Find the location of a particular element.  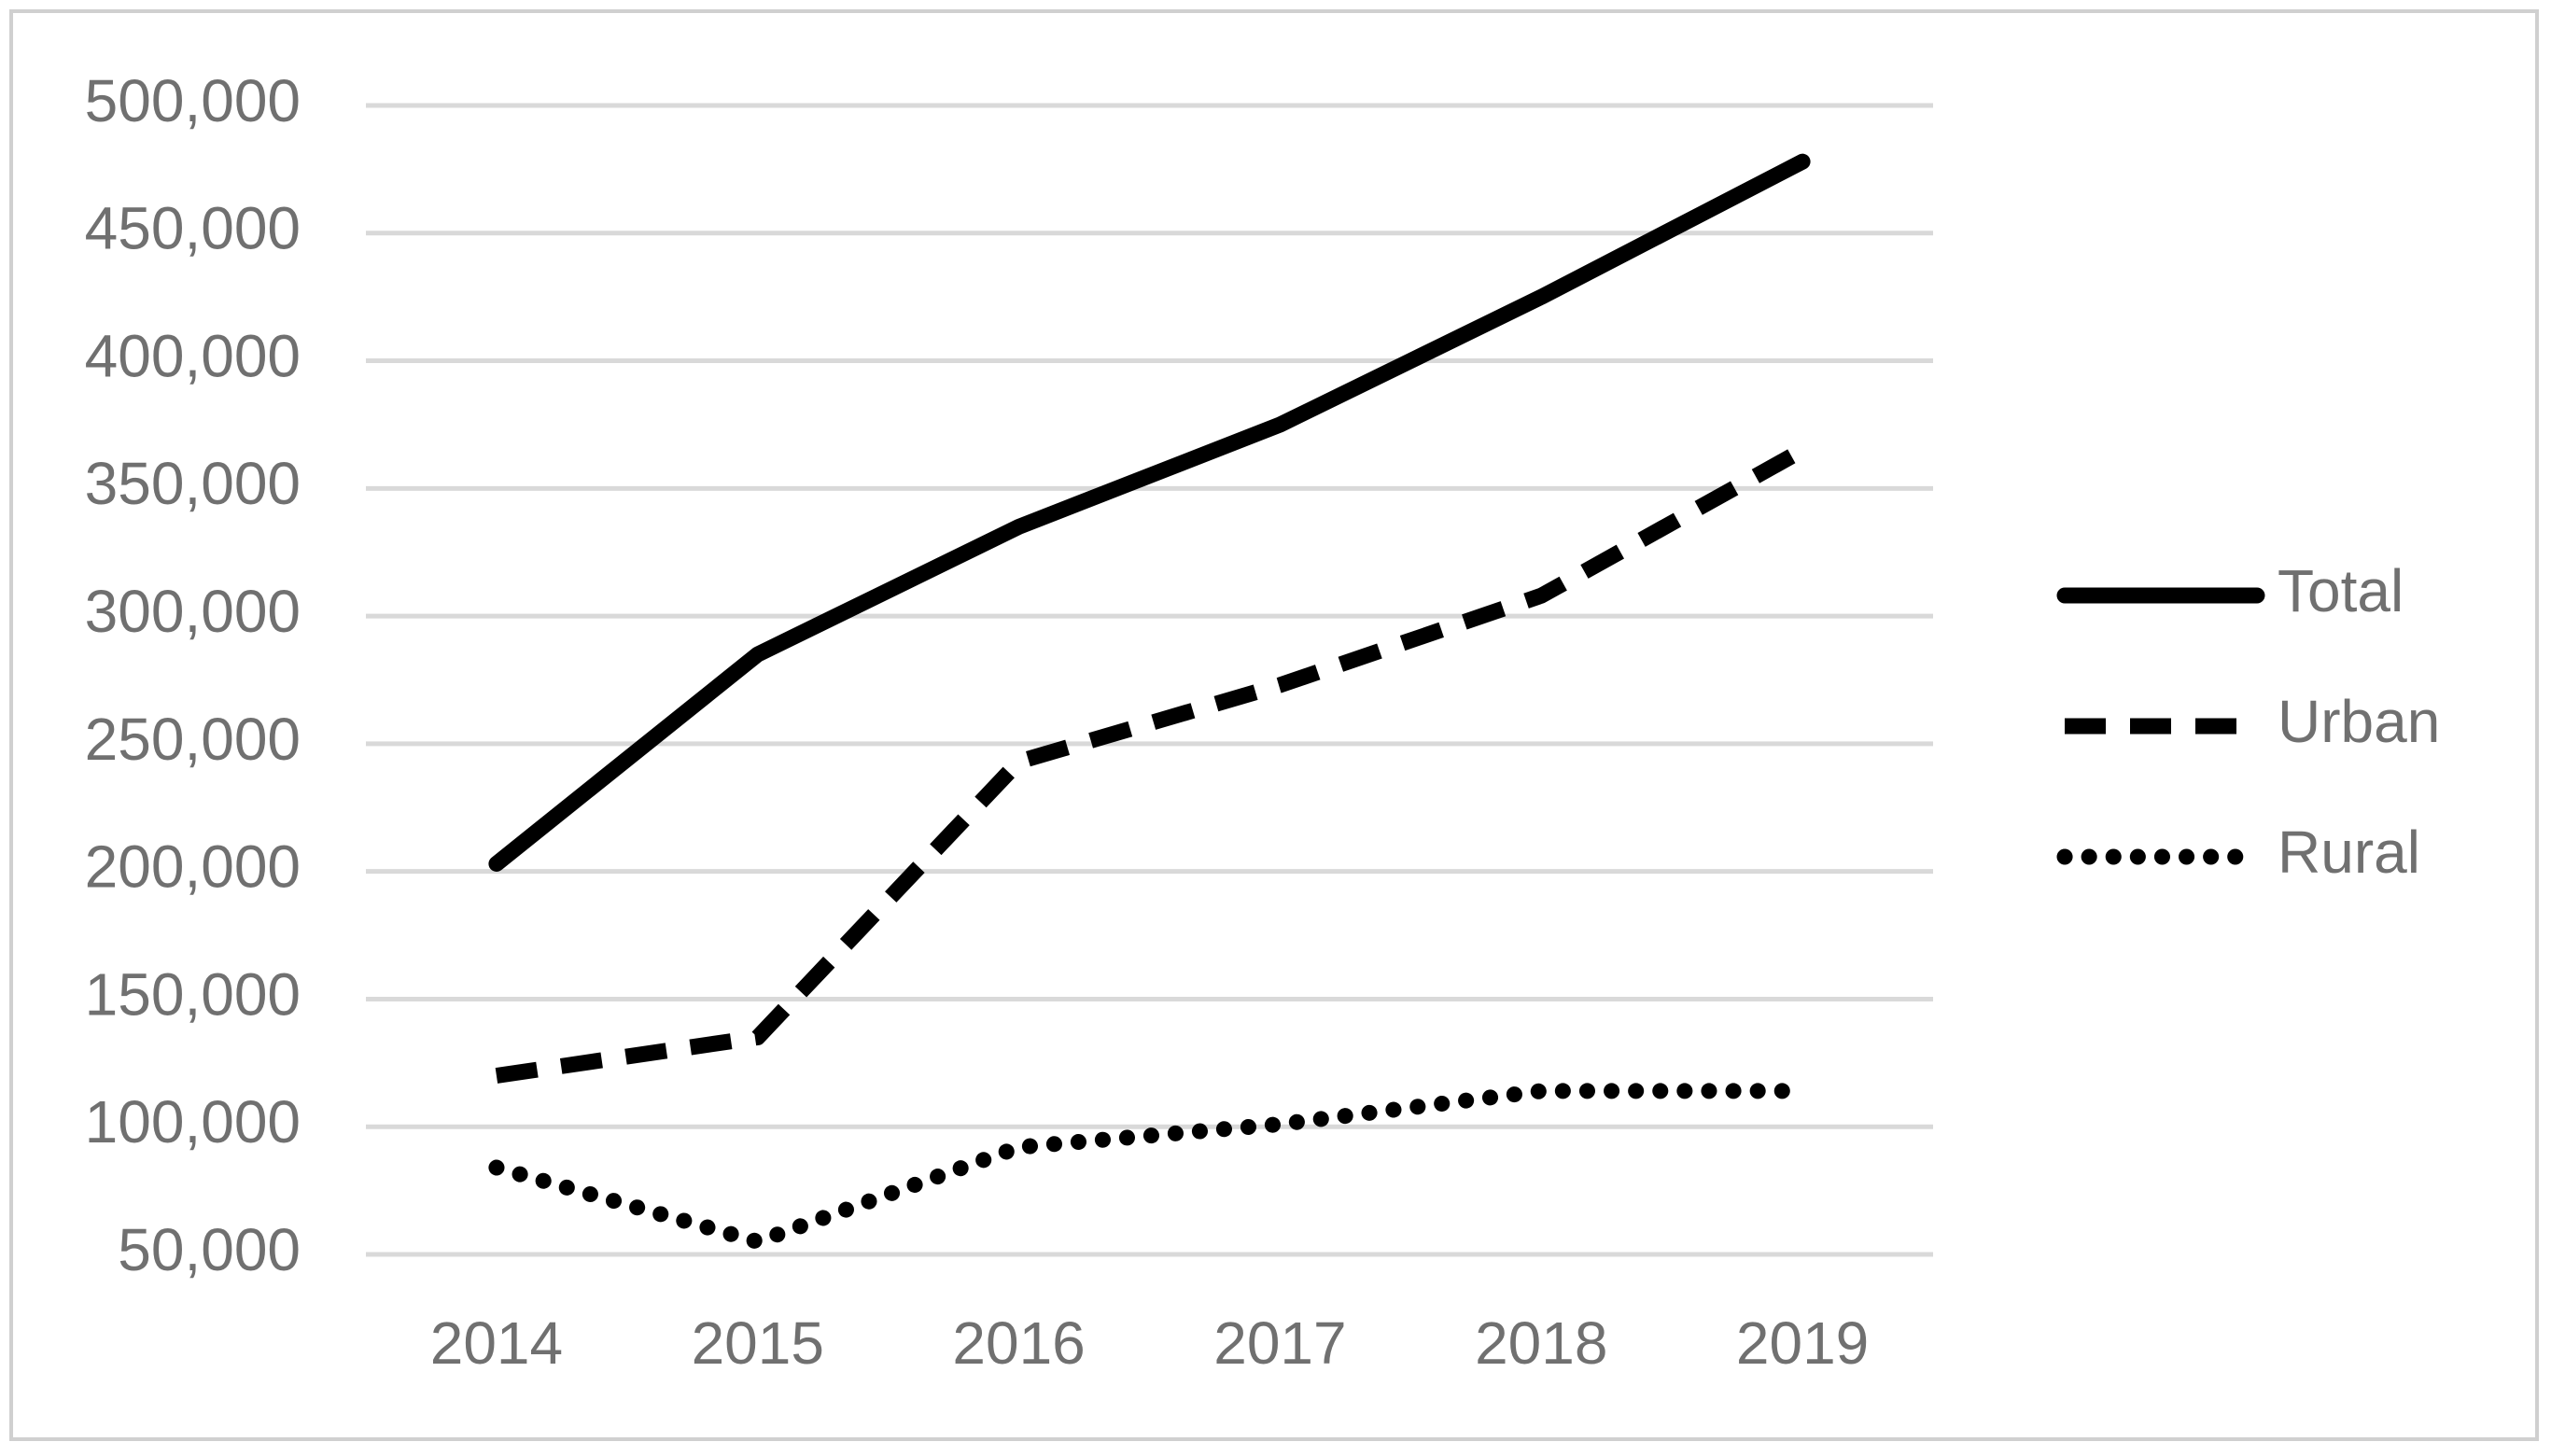

x-tick-label: 2014 is located at coordinates (496, 1343).